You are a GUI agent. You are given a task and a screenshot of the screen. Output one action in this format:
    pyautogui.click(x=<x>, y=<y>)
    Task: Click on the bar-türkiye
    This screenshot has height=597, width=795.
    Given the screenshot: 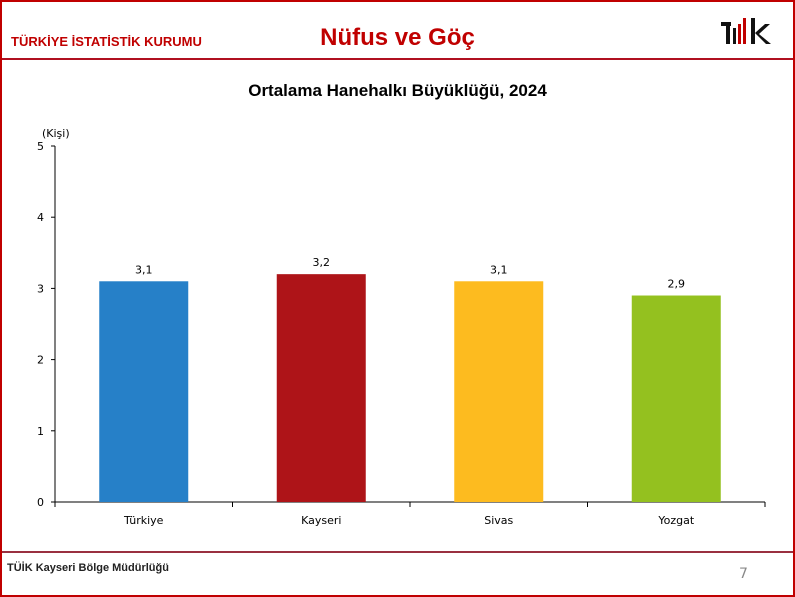 What is the action you would take?
    pyautogui.click(x=144, y=391)
    